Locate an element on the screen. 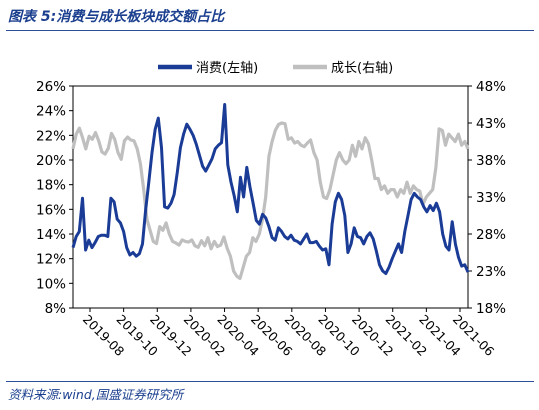 This screenshot has height=410, width=539. left-tick-label: 18% is located at coordinates (51, 186).